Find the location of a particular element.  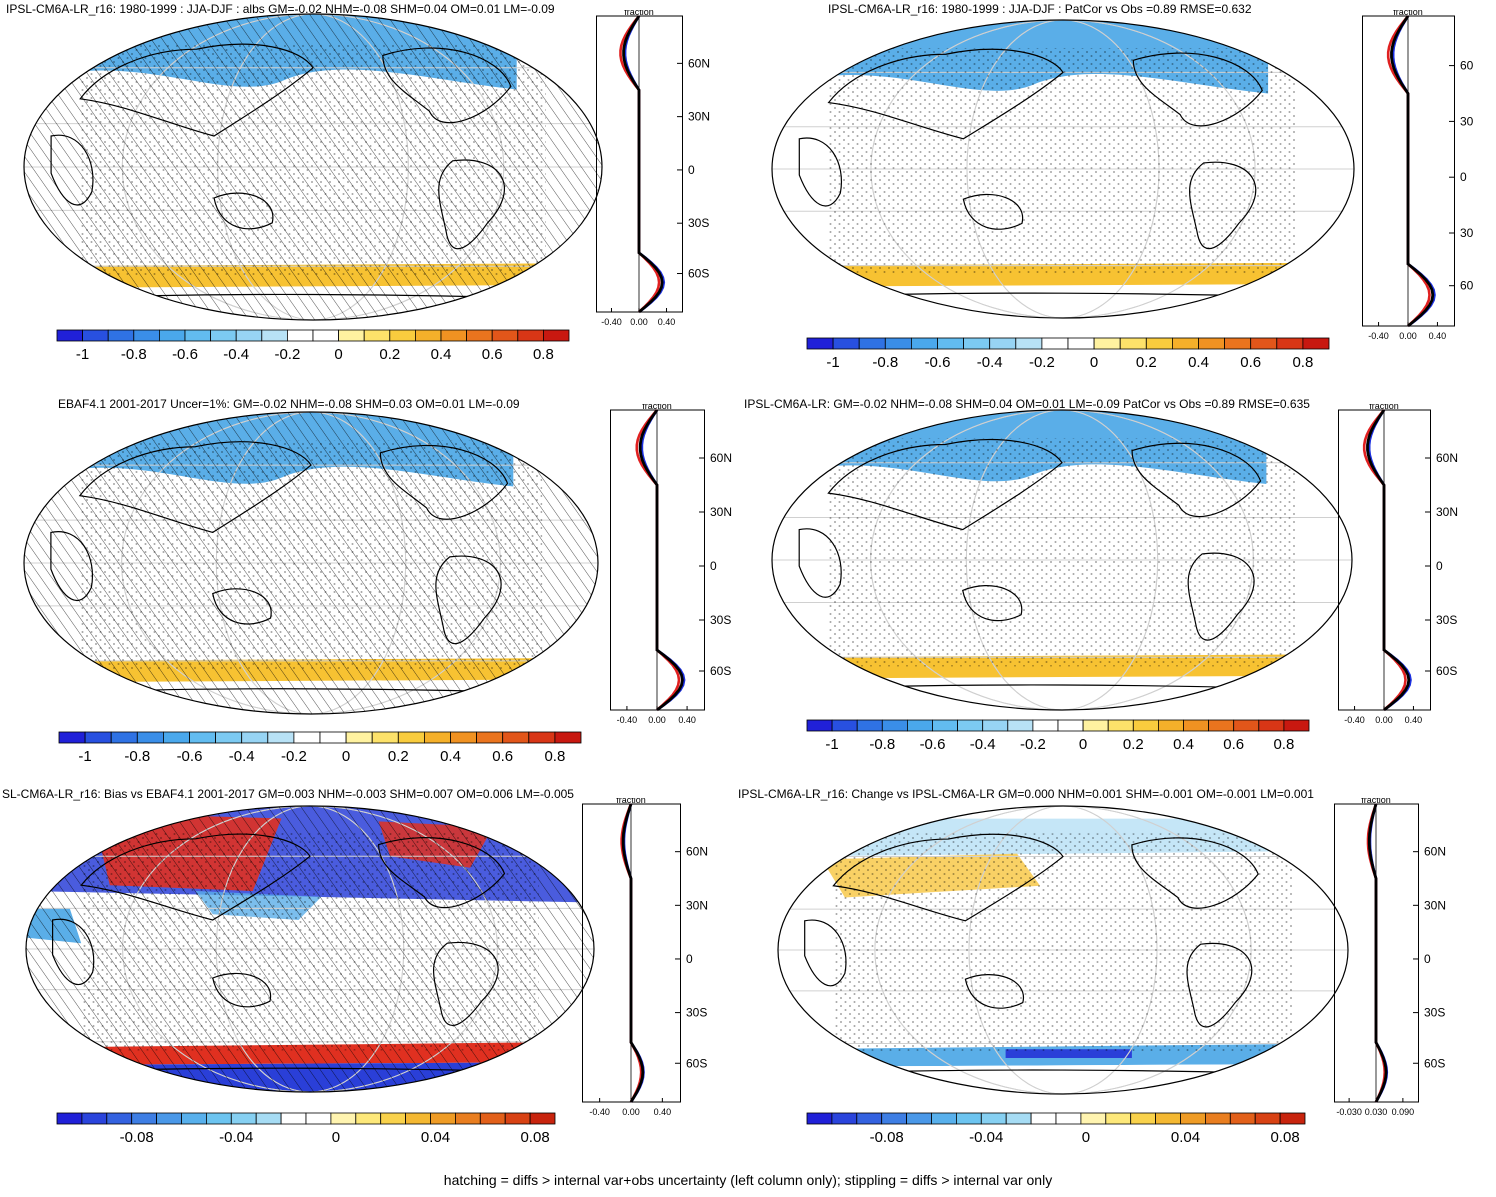

profile-tick-label: 0.030 is located at coordinates (1376, 1112).